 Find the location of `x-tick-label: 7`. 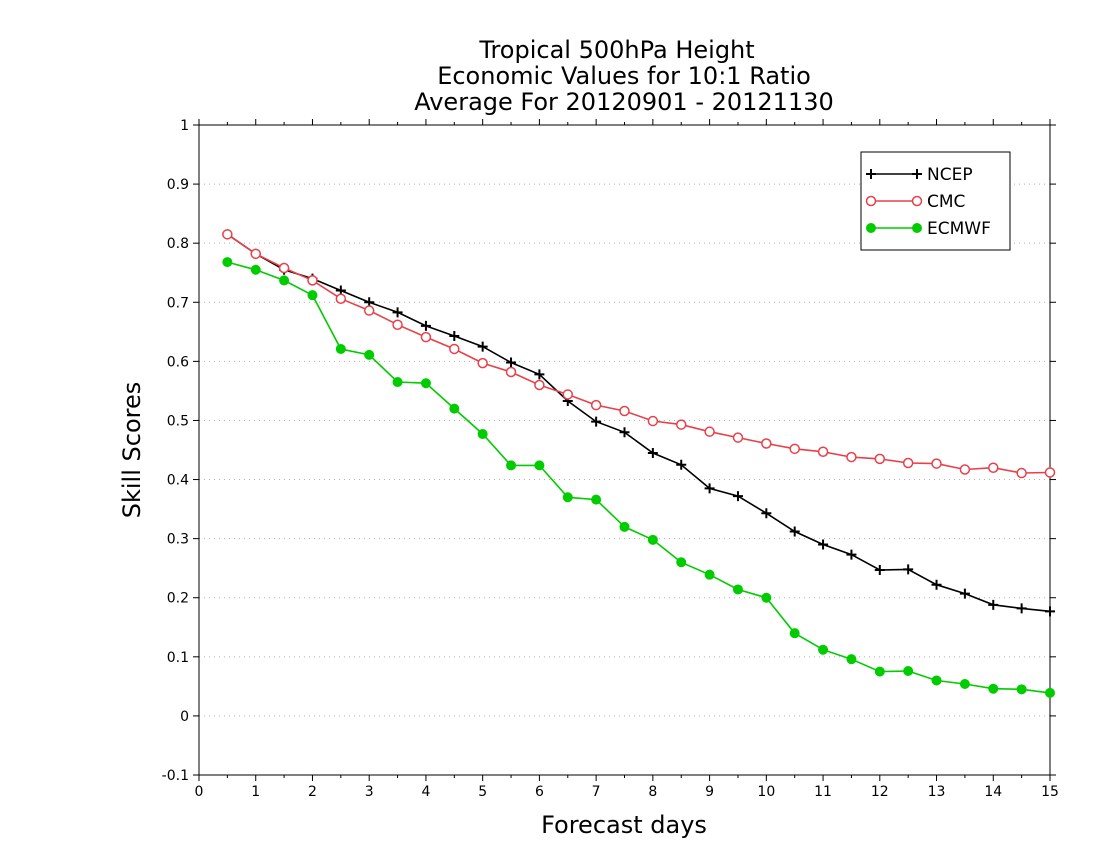

x-tick-label: 7 is located at coordinates (596, 792).